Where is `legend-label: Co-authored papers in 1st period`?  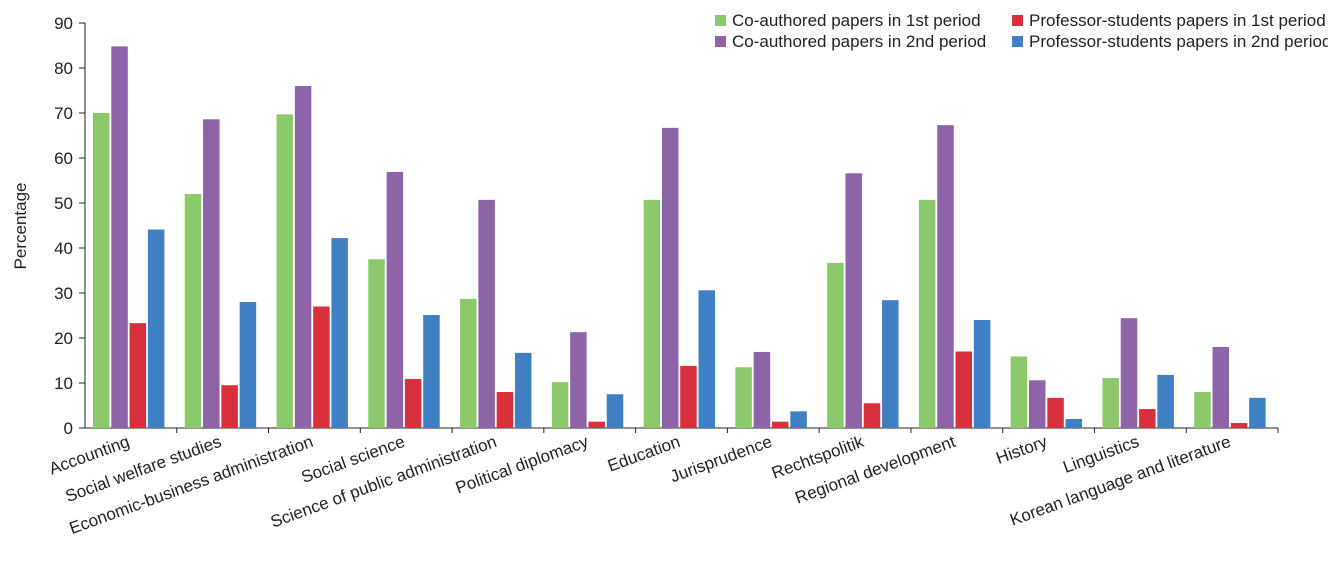
legend-label: Co-authored papers in 1st period is located at coordinates (856, 20).